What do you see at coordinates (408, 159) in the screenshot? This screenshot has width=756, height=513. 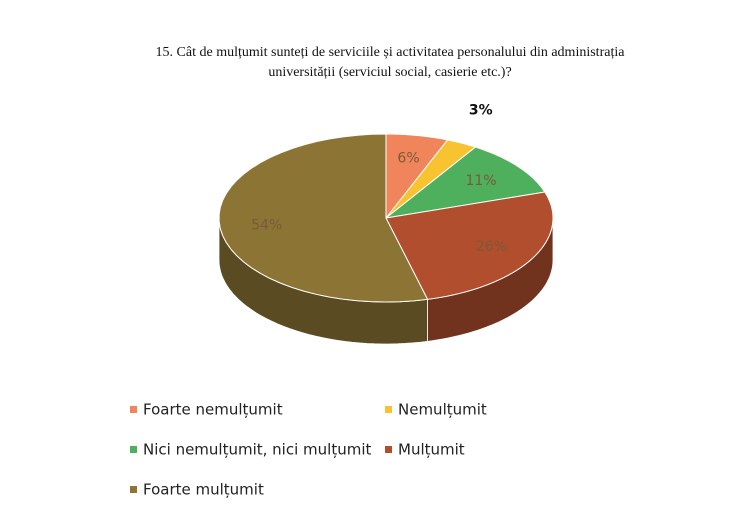 I see `data-label: 6%` at bounding box center [408, 159].